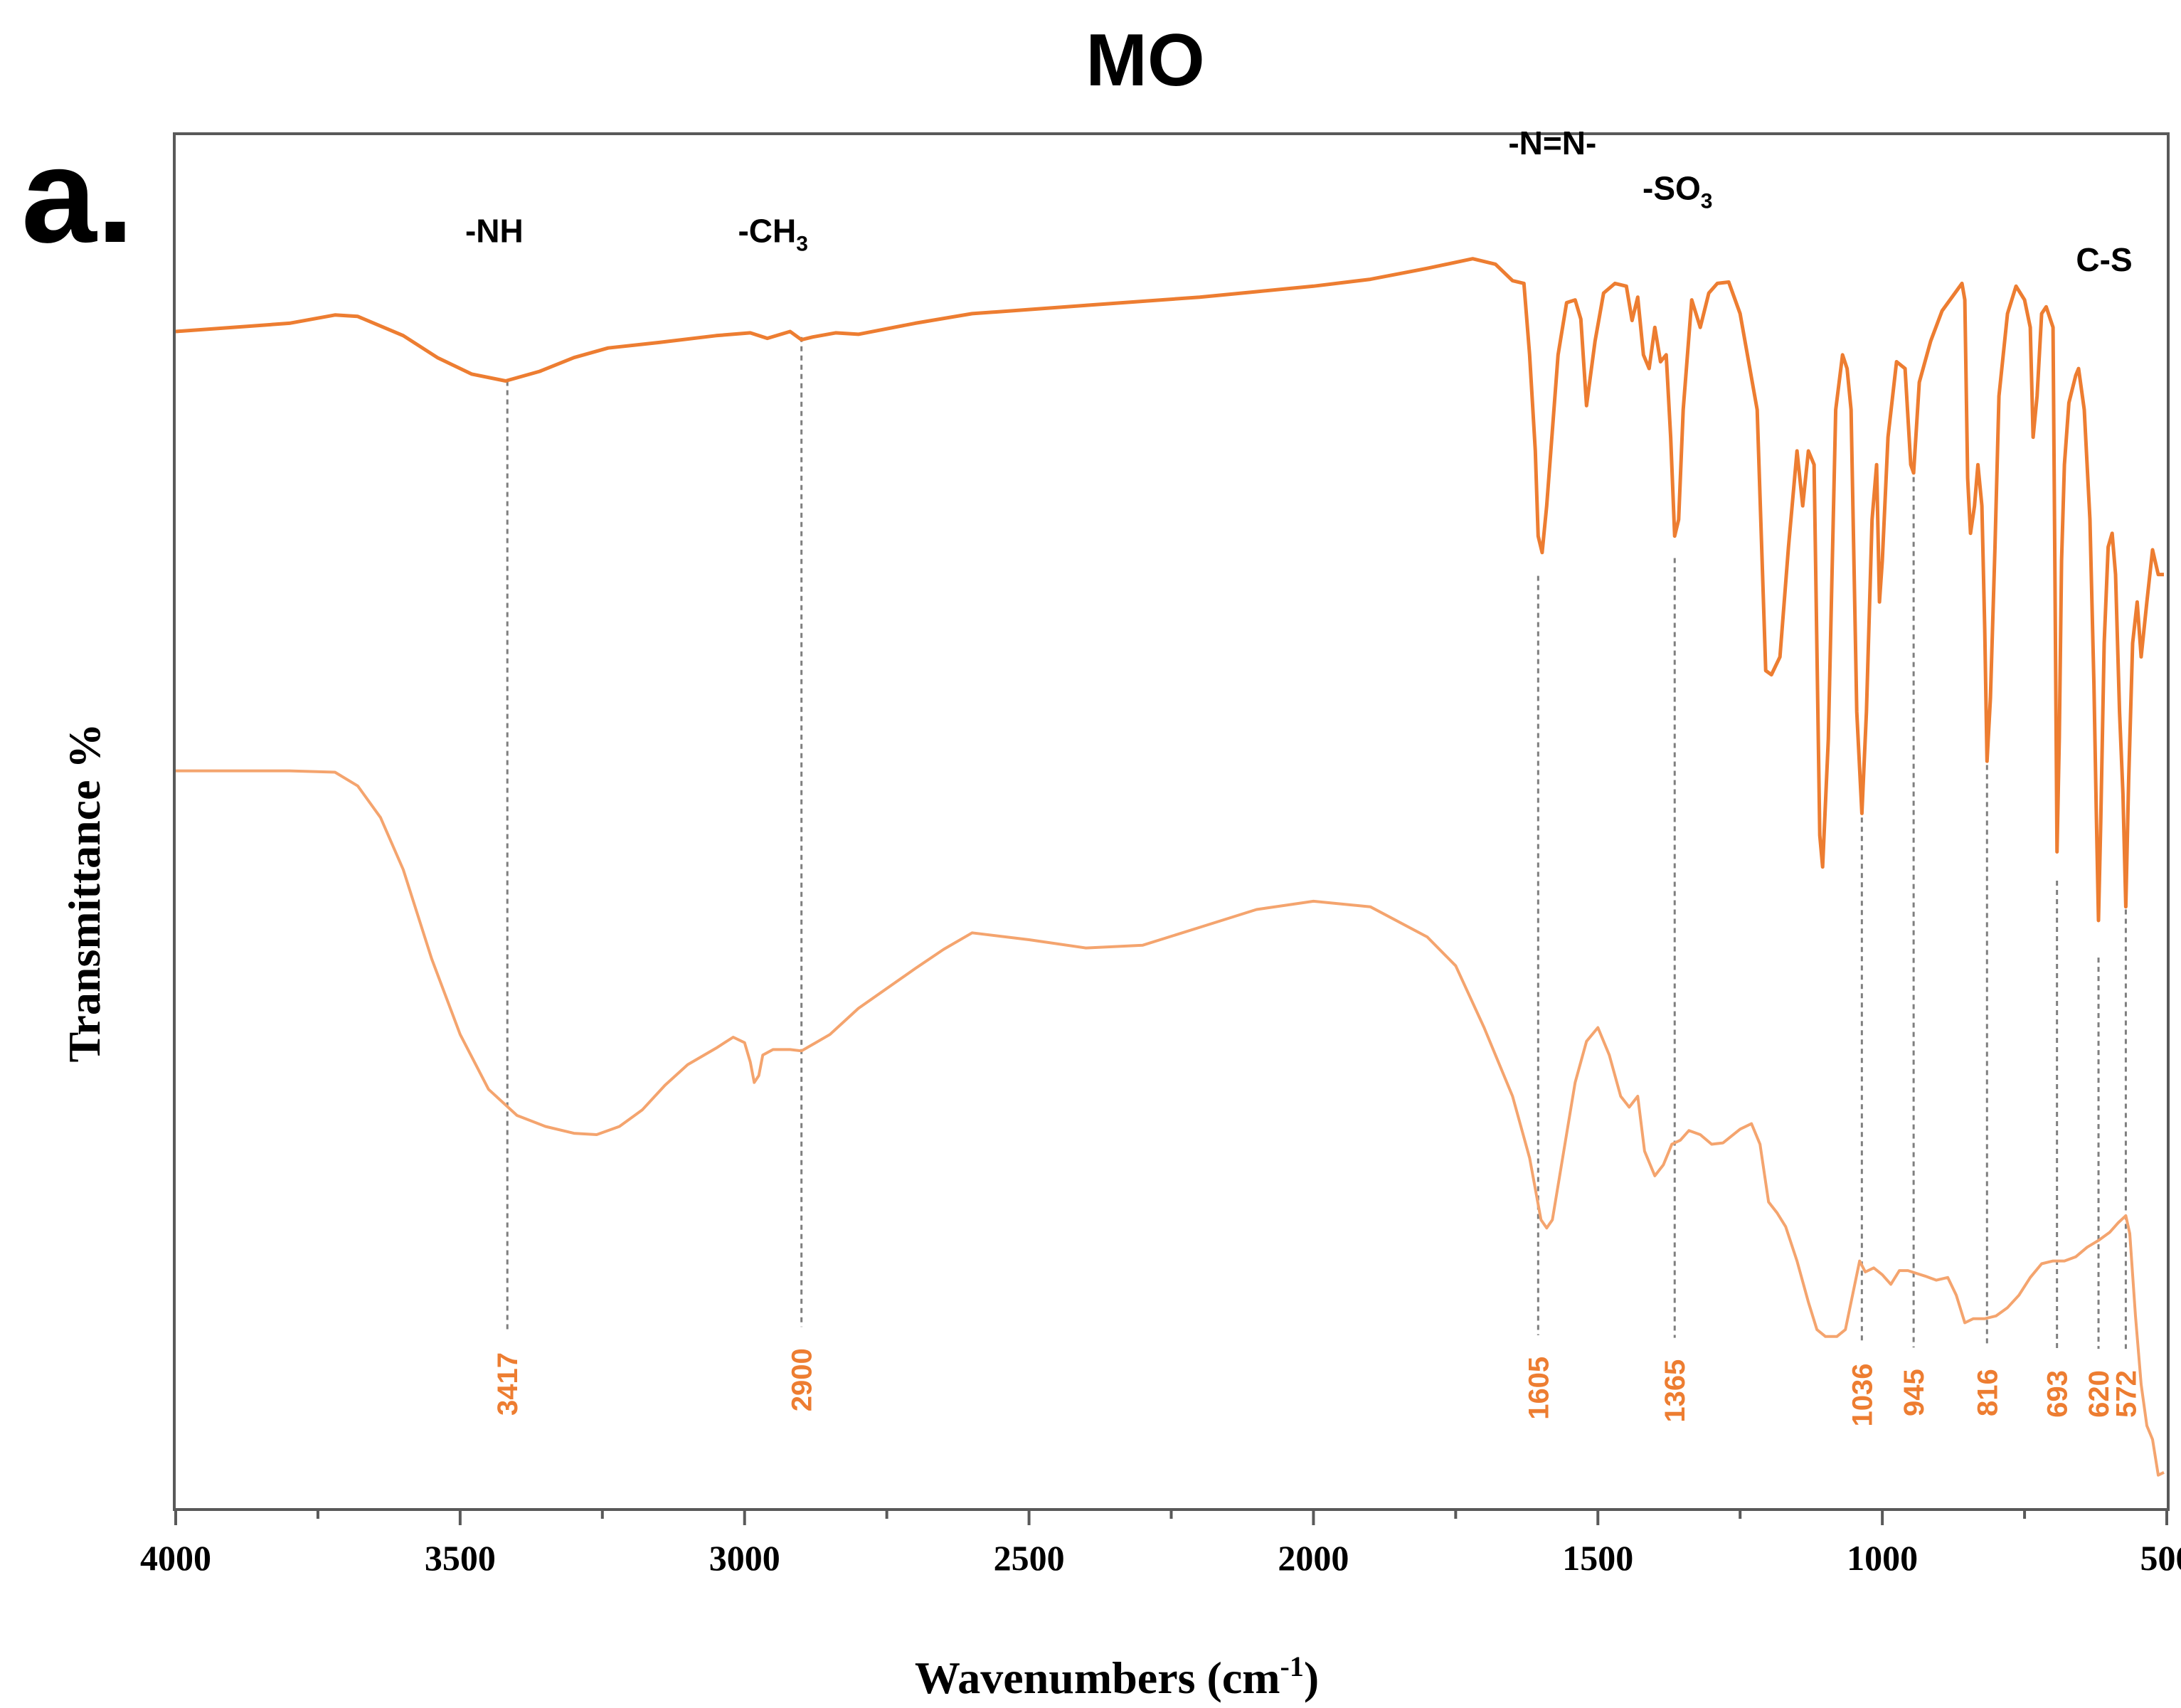 The height and width of the screenshot is (1708, 2181). I want to click on group-label-3: -SO3, so click(1678, 192).